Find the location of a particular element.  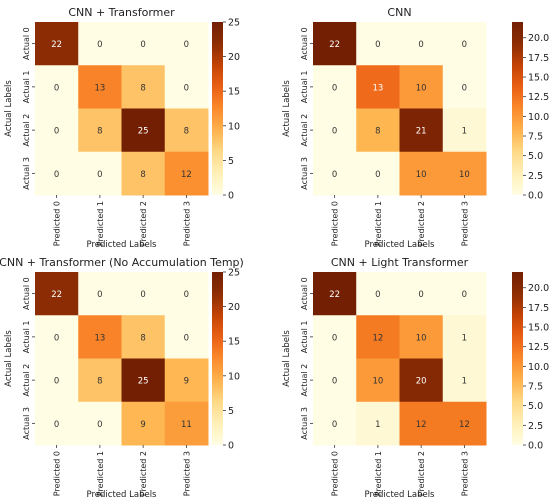

cell-value-label: 11 is located at coordinates (186, 425).